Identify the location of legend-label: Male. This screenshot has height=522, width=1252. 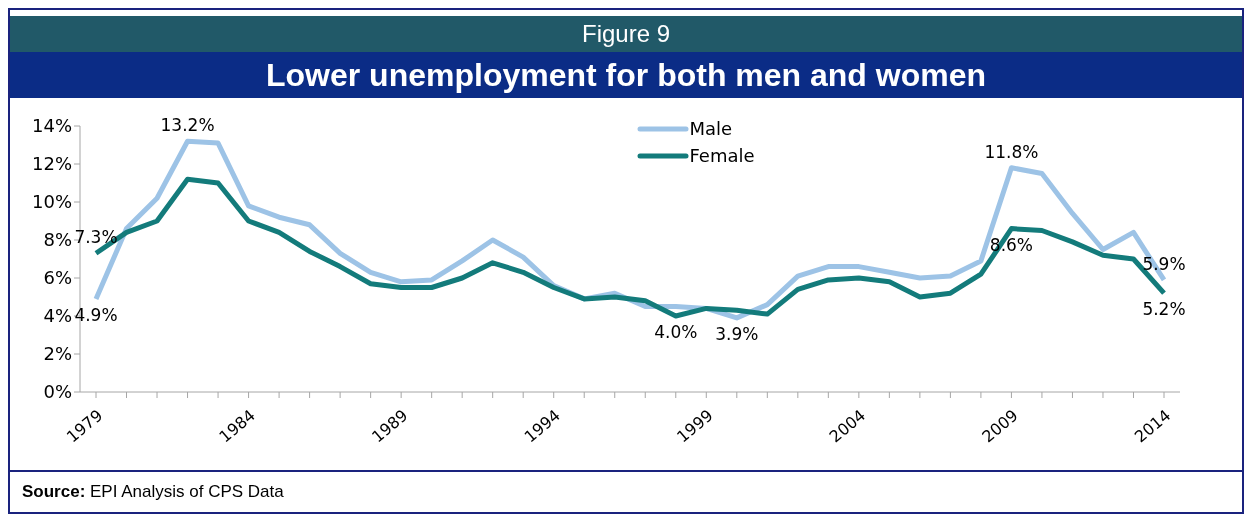
(711, 128).